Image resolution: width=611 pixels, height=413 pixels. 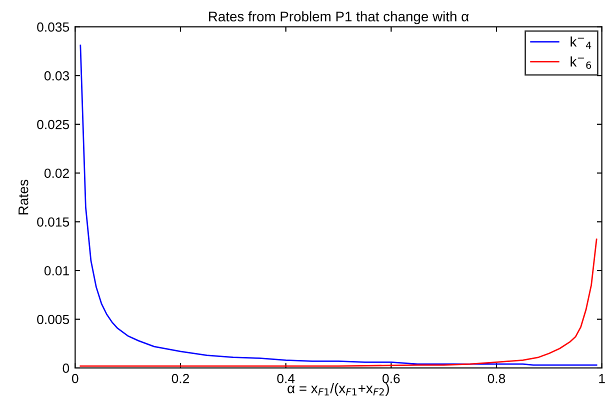 I want to click on x-tick-label: 1, so click(x=602, y=379).